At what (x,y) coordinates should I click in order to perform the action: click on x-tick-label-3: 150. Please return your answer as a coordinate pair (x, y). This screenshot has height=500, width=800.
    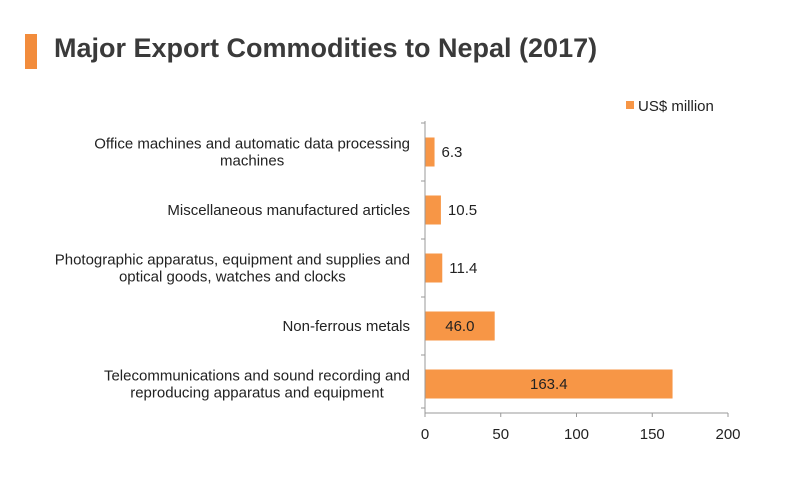
    Looking at the image, I should click on (652, 434).